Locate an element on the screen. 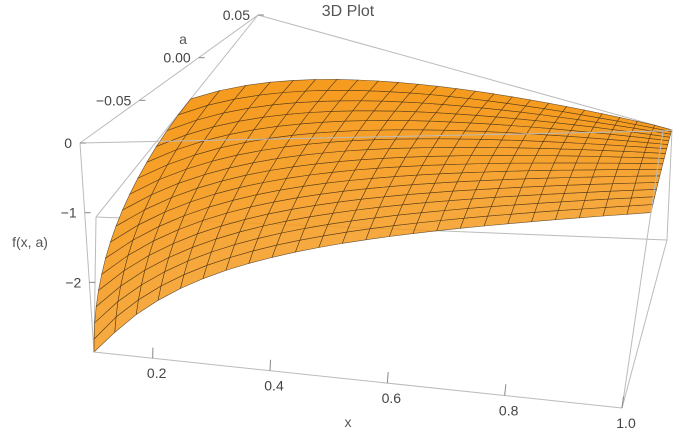 The height and width of the screenshot is (435, 694). x-tick-label: 1.0 is located at coordinates (626, 423).